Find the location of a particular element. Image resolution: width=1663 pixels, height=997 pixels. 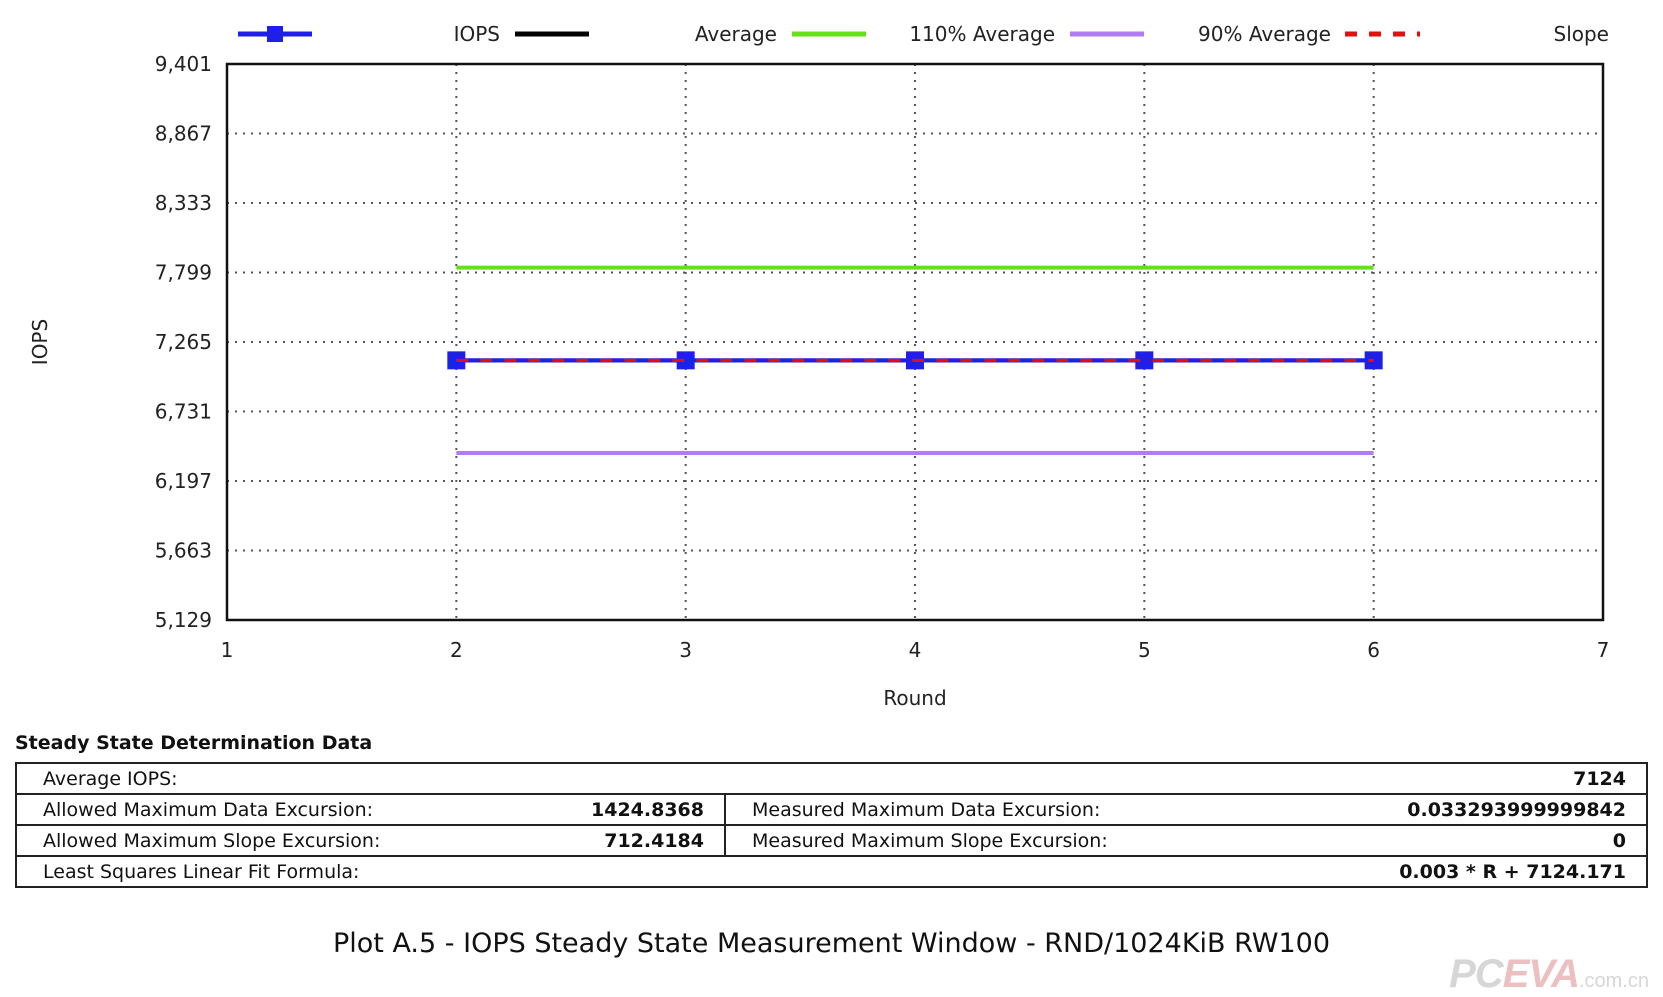

table-row: Average IOPS: 7124 is located at coordinates (832, 778).